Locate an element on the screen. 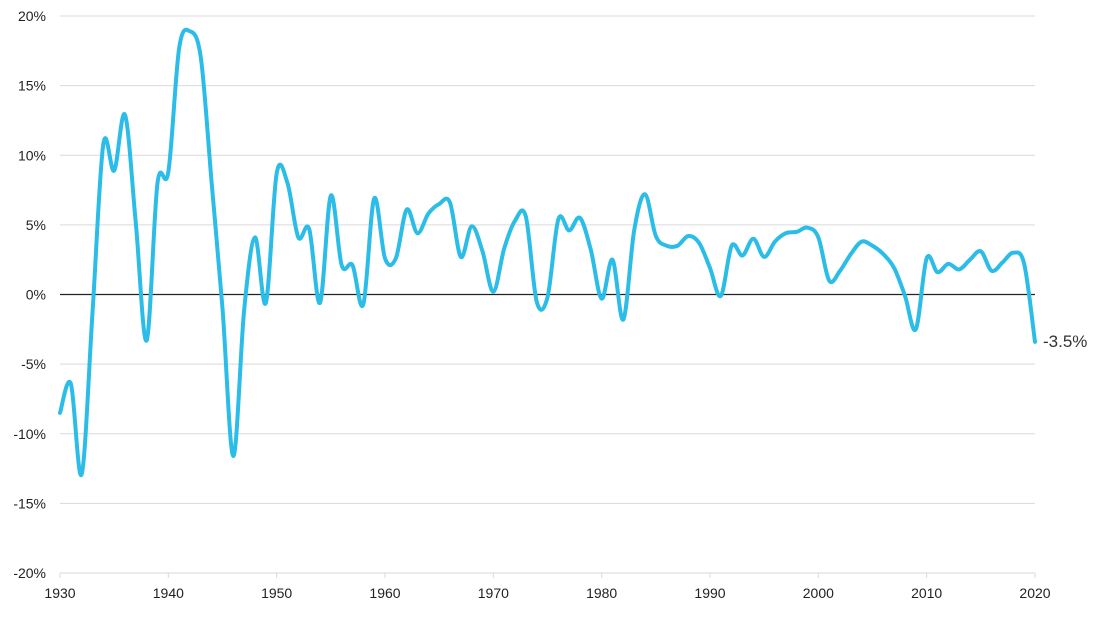 The width and height of the screenshot is (1110, 630). y-tick-label: 10% is located at coordinates (32, 155).